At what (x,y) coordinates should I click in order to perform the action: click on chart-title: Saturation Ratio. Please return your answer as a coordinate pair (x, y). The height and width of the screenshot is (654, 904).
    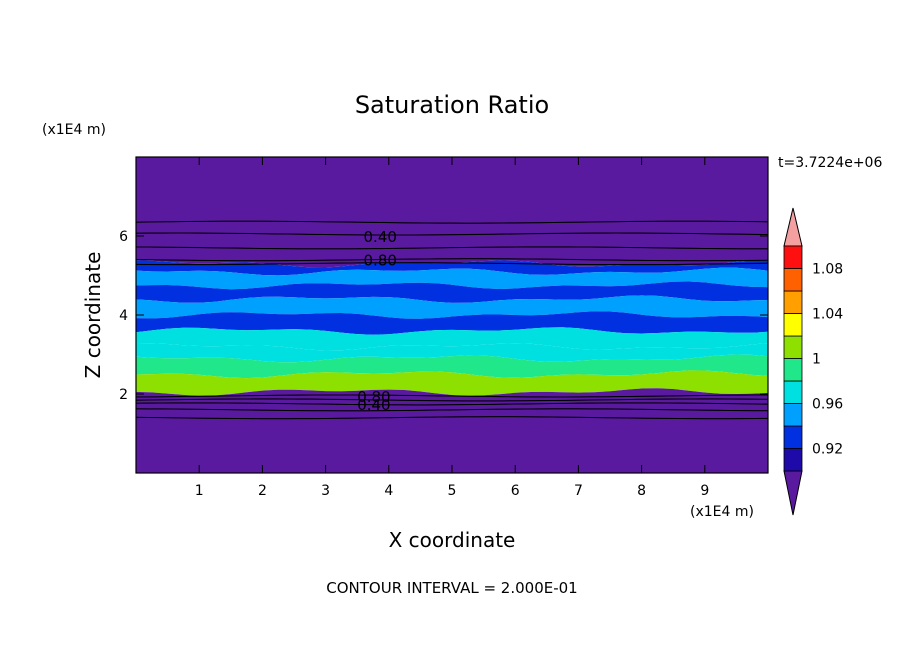
    Looking at the image, I should click on (452, 105).